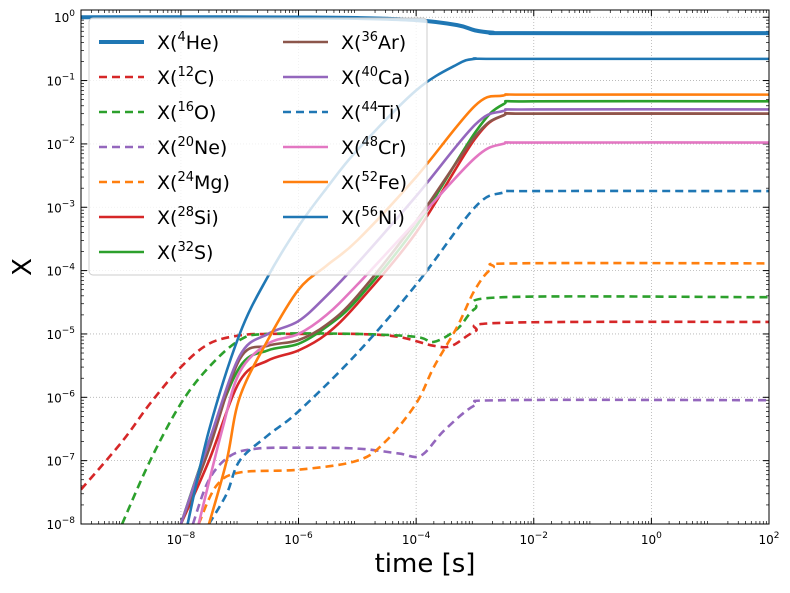 The height and width of the screenshot is (593, 790). What do you see at coordinates (60, 397) in the screenshot?
I see `y-tick-label: 10⁻⁶` at bounding box center [60, 397].